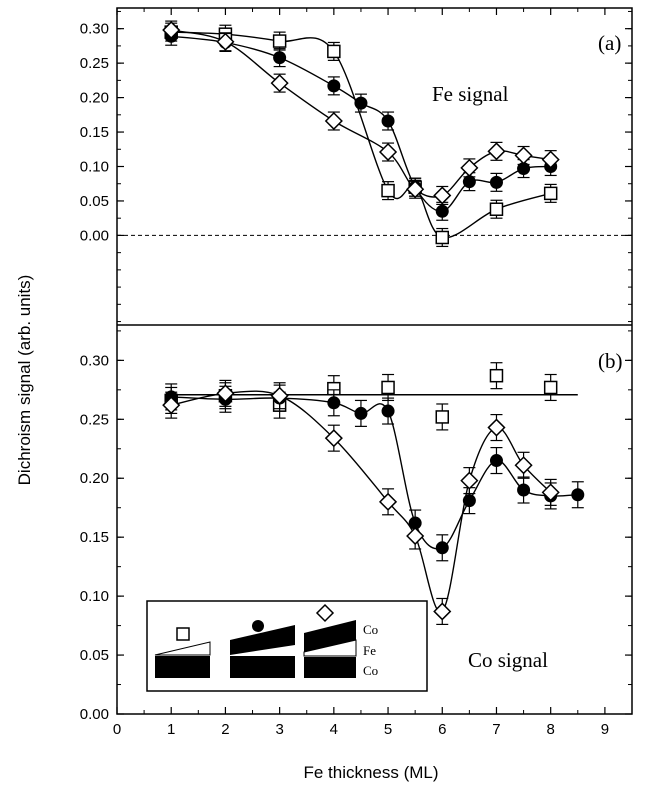 This screenshot has height=785, width=649. Describe the element at coordinates (225, 729) in the screenshot. I see `x-tick-label: 2` at that location.